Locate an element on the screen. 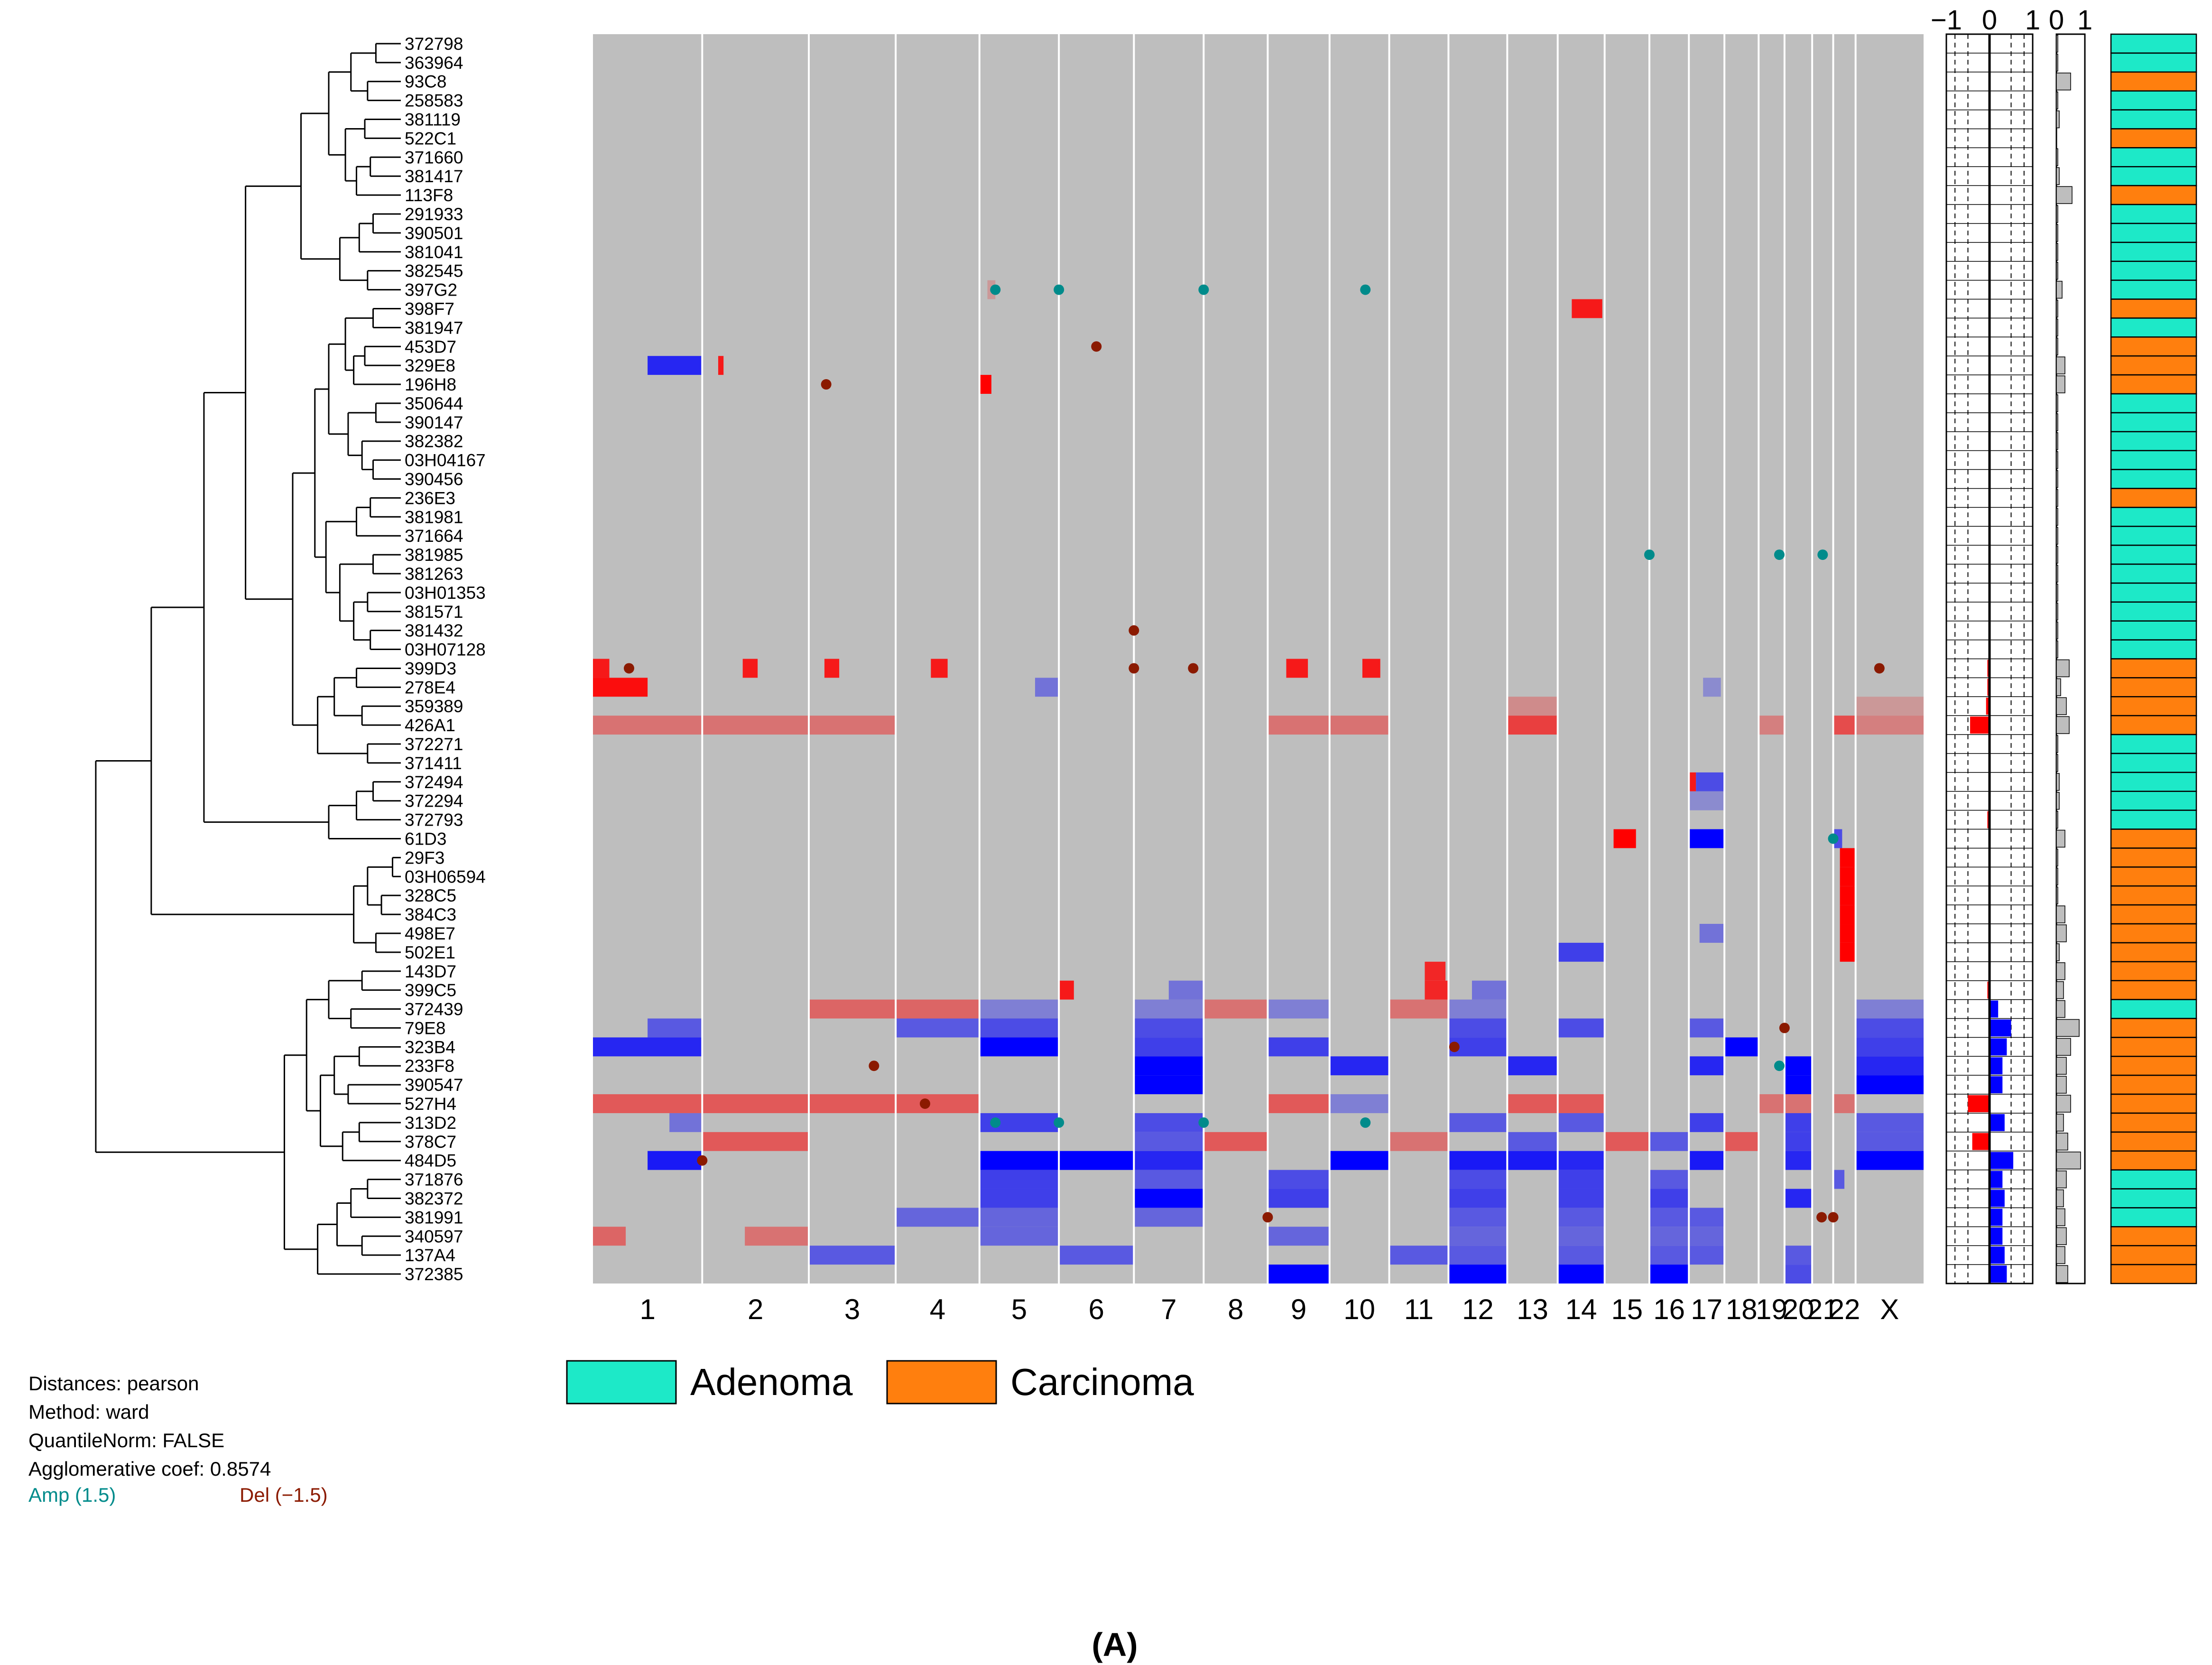  chromosome-label: 16 is located at coordinates (1669, 1309).